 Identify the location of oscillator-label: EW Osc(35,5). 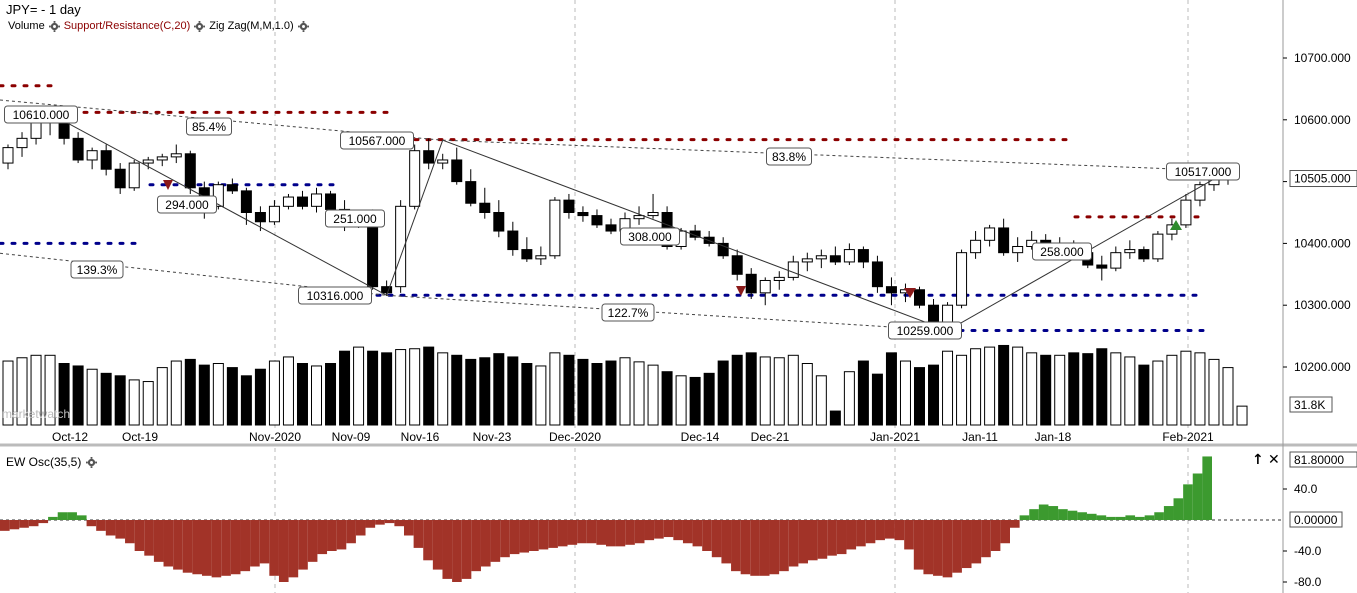
(44, 462).